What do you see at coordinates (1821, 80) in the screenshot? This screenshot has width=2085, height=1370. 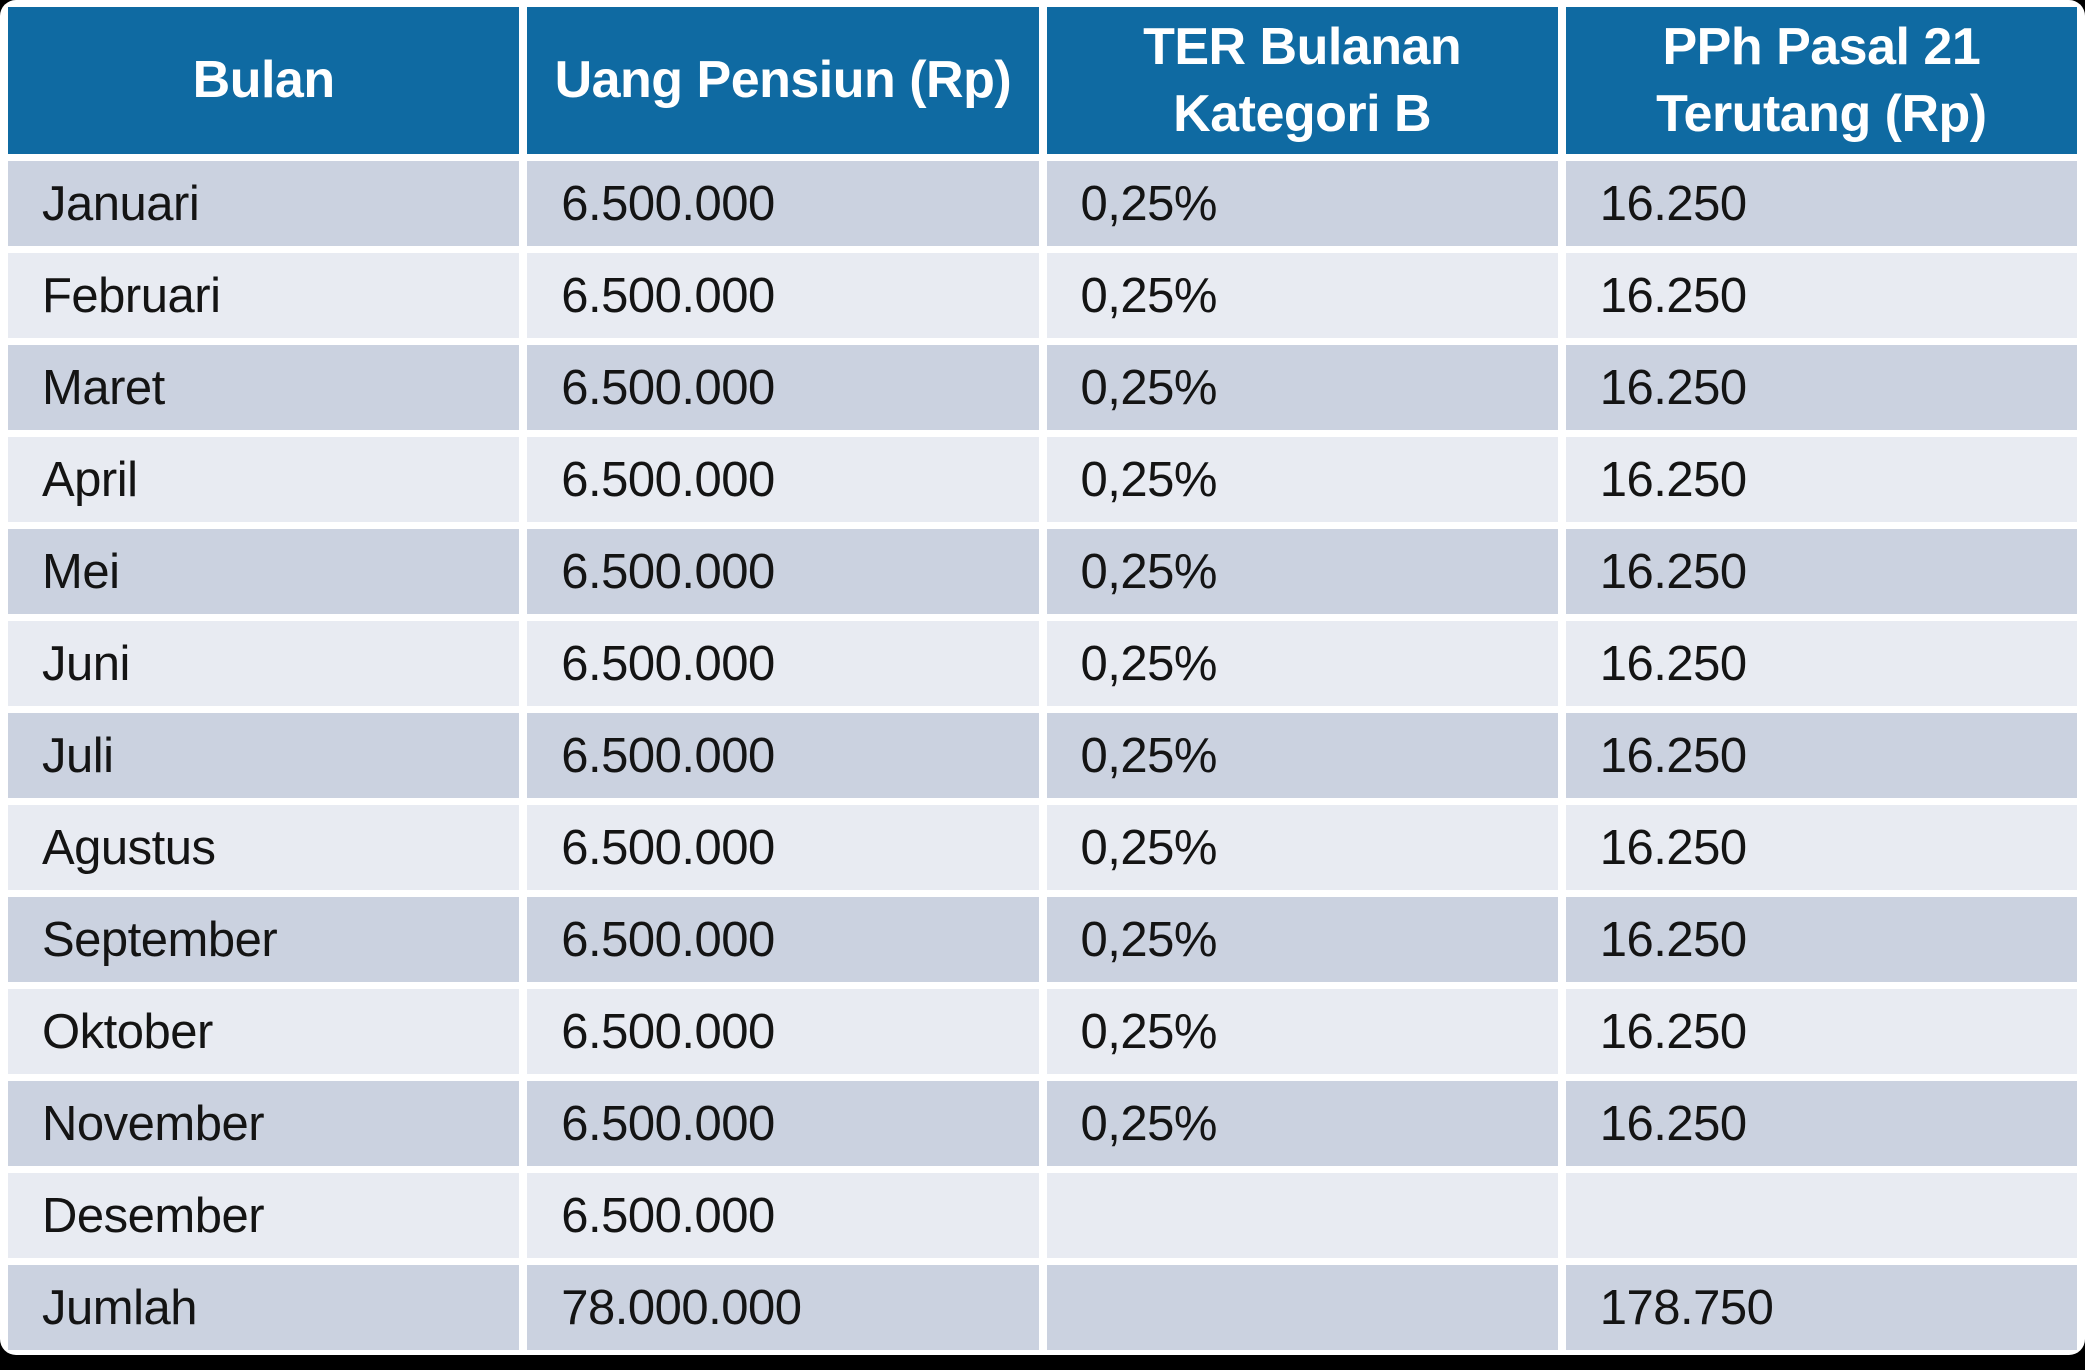 I see `column-header-pph-terutang: PPh Pasal 21 Terutang (Rp)` at bounding box center [1821, 80].